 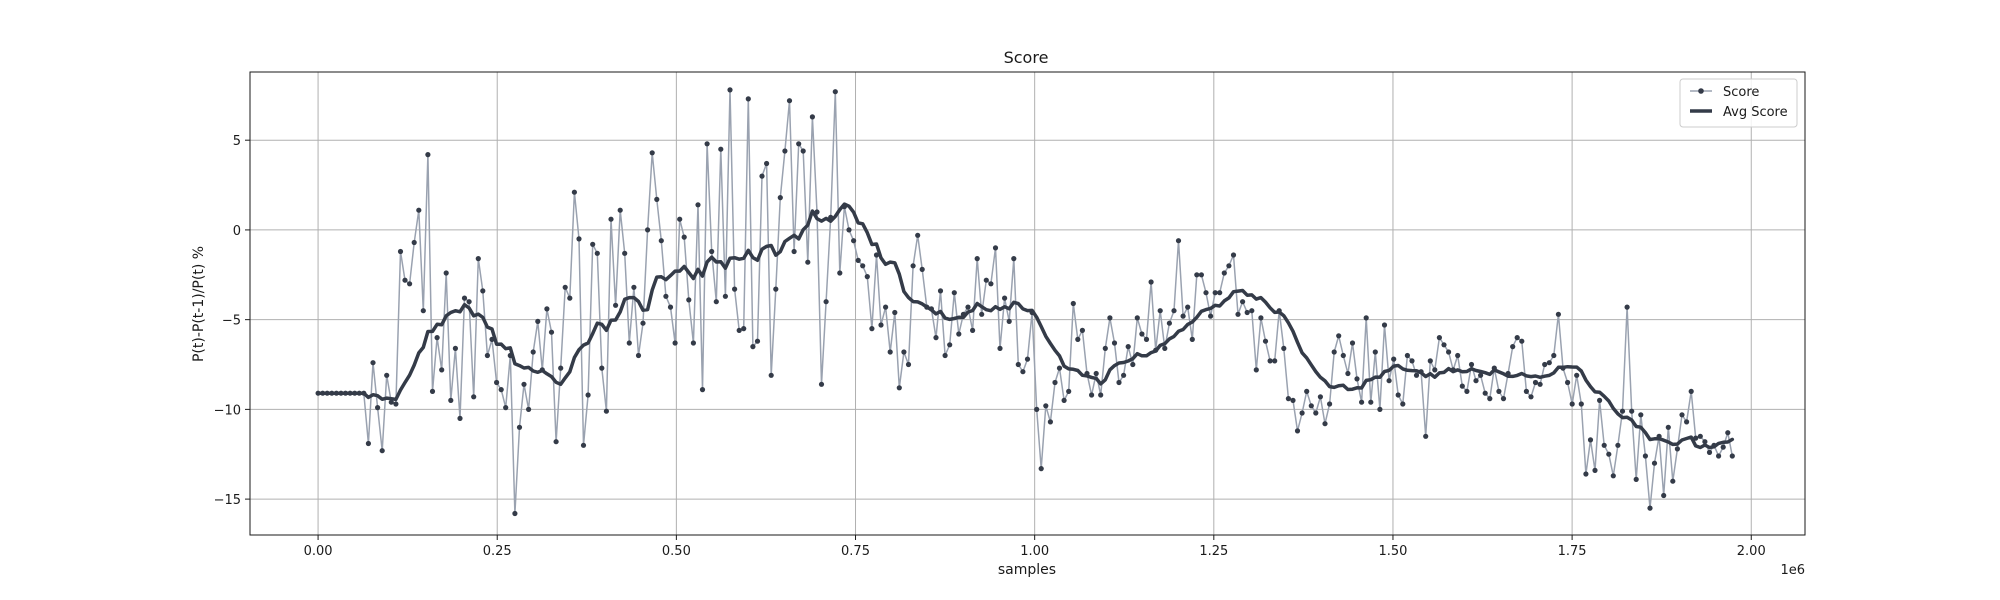 I want to click on x-tick-label: 1.50, so click(x=1392, y=551).